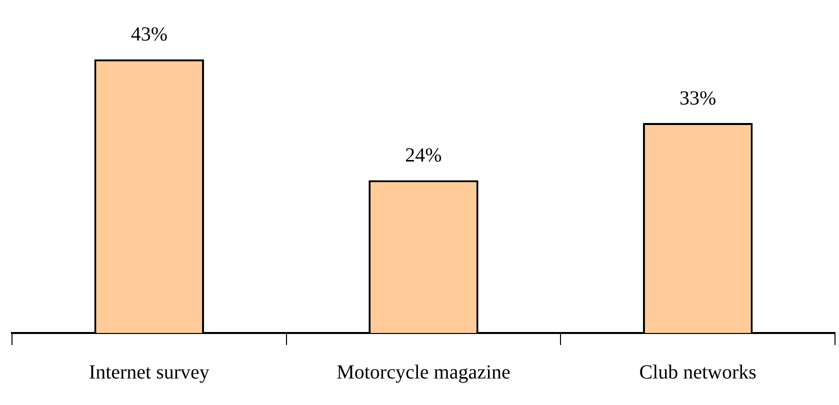  I want to click on x-tick-label: Internet survey, so click(149, 372).